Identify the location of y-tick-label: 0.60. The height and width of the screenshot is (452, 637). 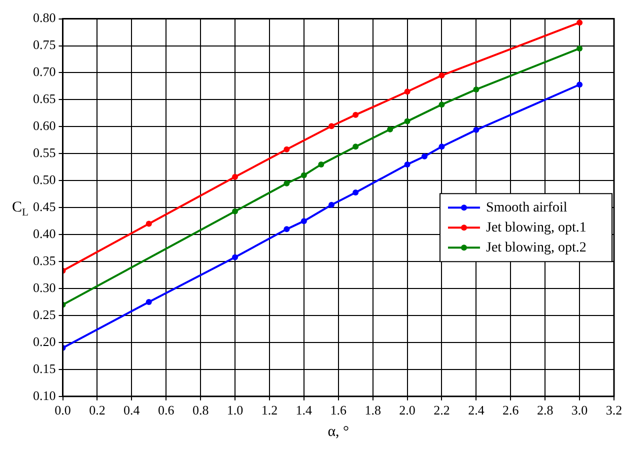
(44, 126).